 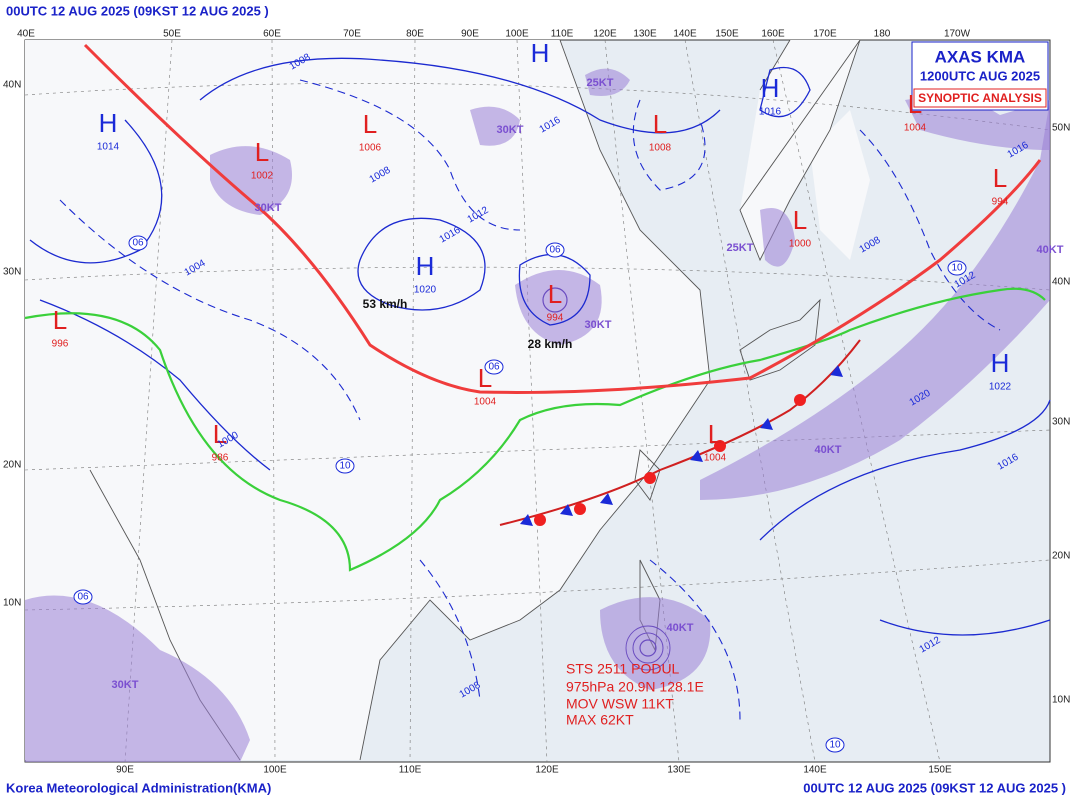 I want to click on high-pressure-center-pressure: 1020, so click(x=425, y=290).